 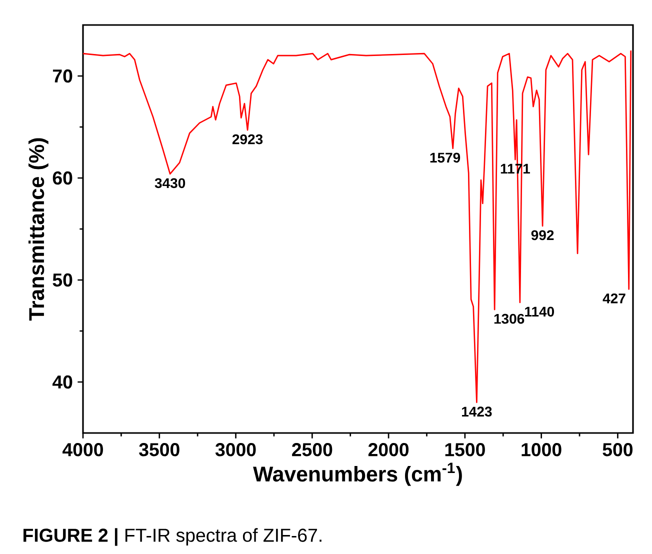 What do you see at coordinates (614, 298) in the screenshot?
I see `annotation: 427` at bounding box center [614, 298].